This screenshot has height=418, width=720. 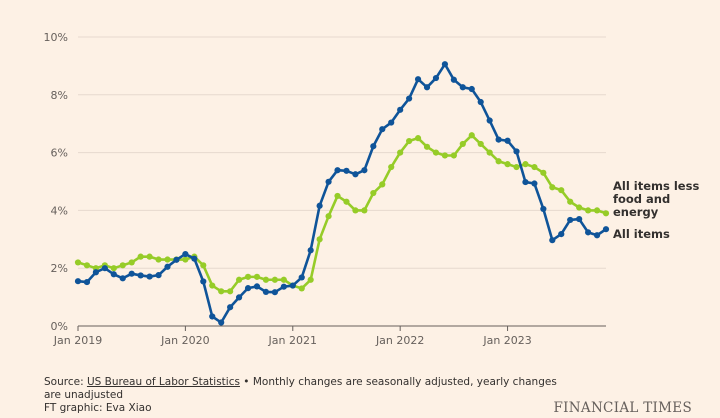 What do you see at coordinates (59, 210) in the screenshot?
I see `y-tick-label-4: 4%` at bounding box center [59, 210].